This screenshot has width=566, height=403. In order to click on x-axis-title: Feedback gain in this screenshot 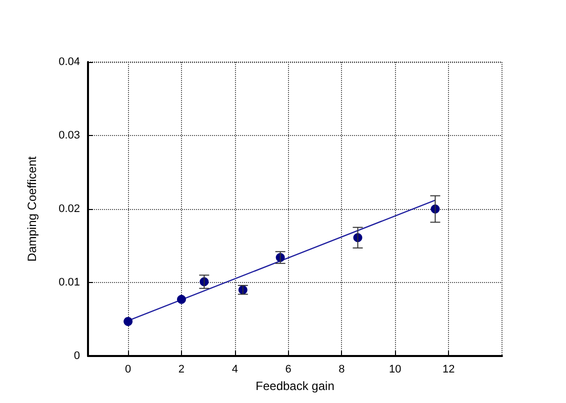, I will do `click(295, 386)`.